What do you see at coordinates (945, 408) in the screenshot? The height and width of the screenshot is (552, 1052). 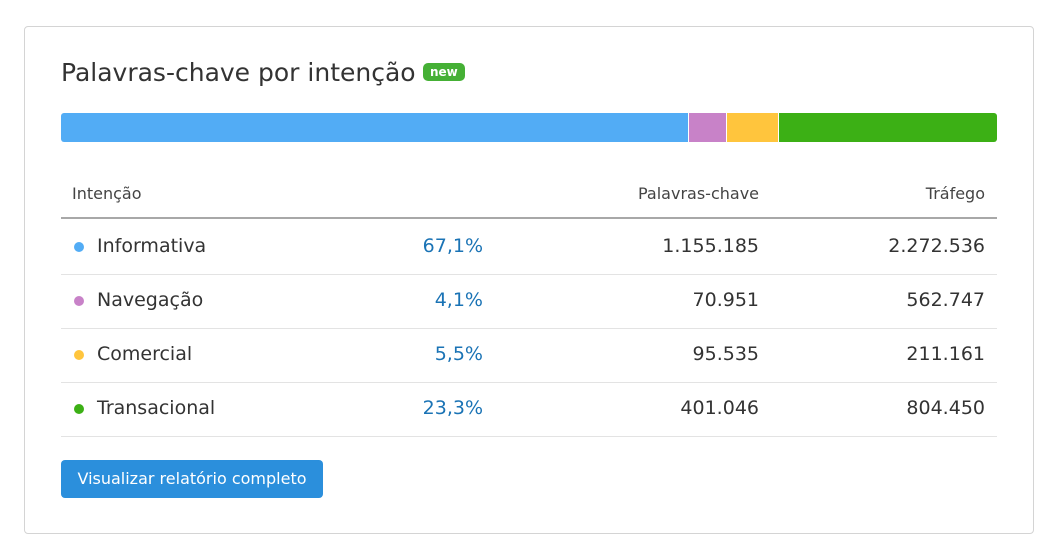 I see `traffic: 804.450` at bounding box center [945, 408].